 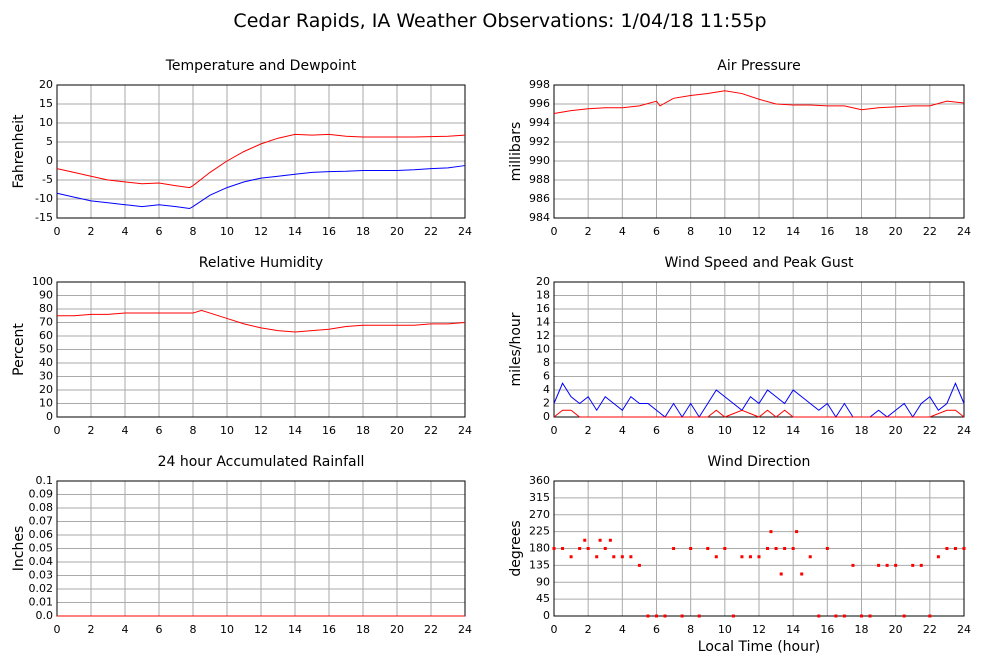 I want to click on y-axis-label: millibars, so click(x=516, y=152).